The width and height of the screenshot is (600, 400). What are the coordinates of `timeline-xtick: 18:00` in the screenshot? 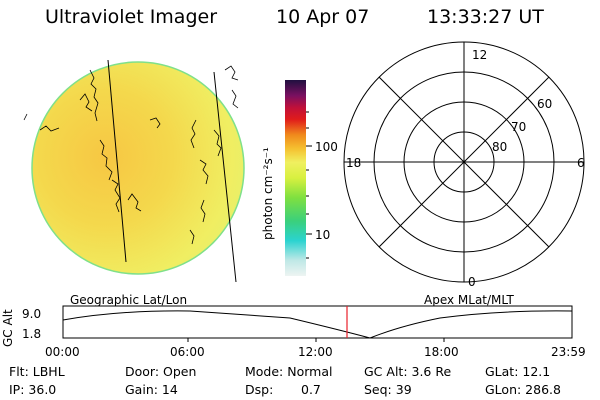 It's located at (441, 352).